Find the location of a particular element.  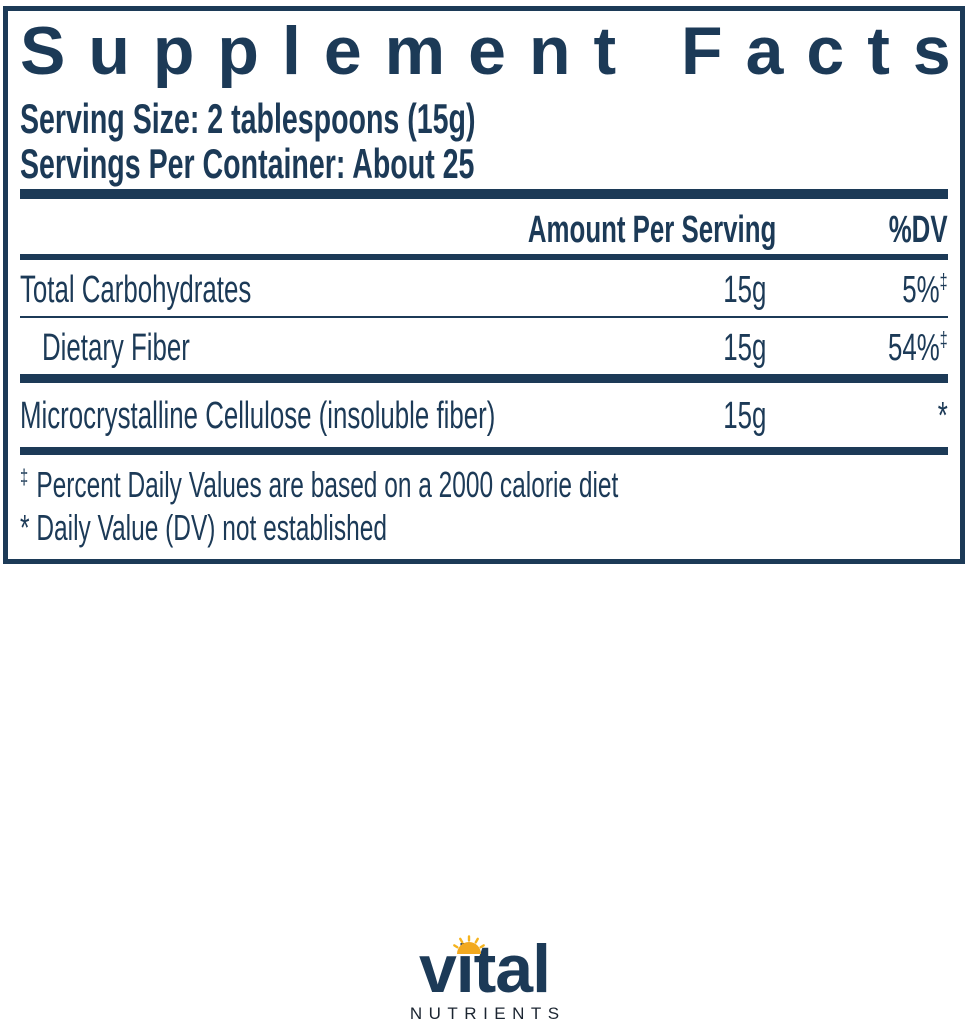

brand-subtitle: NUTRIENTS is located at coordinates (487, 1013).